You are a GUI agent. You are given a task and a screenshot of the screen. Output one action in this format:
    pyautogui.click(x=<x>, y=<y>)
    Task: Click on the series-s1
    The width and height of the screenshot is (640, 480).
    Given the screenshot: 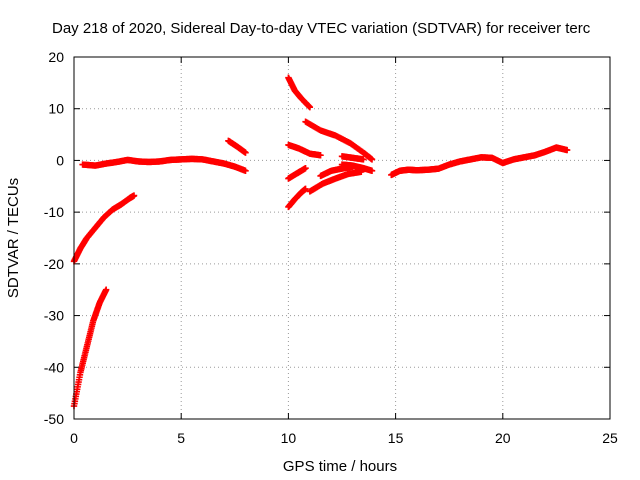 What is the action you would take?
    pyautogui.click(x=90, y=348)
    